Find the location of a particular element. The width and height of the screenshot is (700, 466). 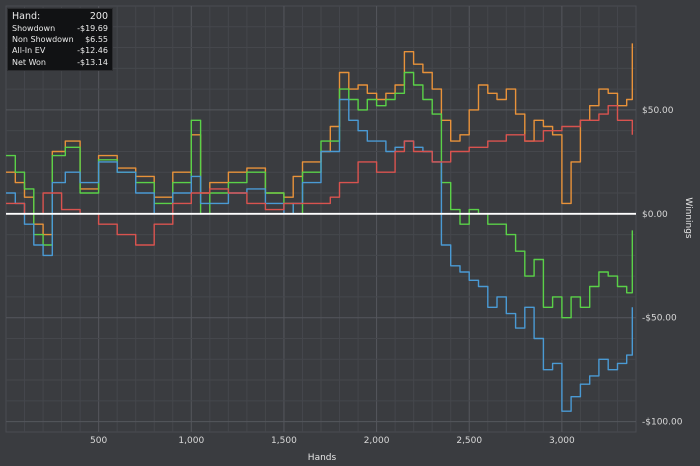

x-tick-label: 1,500 is located at coordinates (284, 441).